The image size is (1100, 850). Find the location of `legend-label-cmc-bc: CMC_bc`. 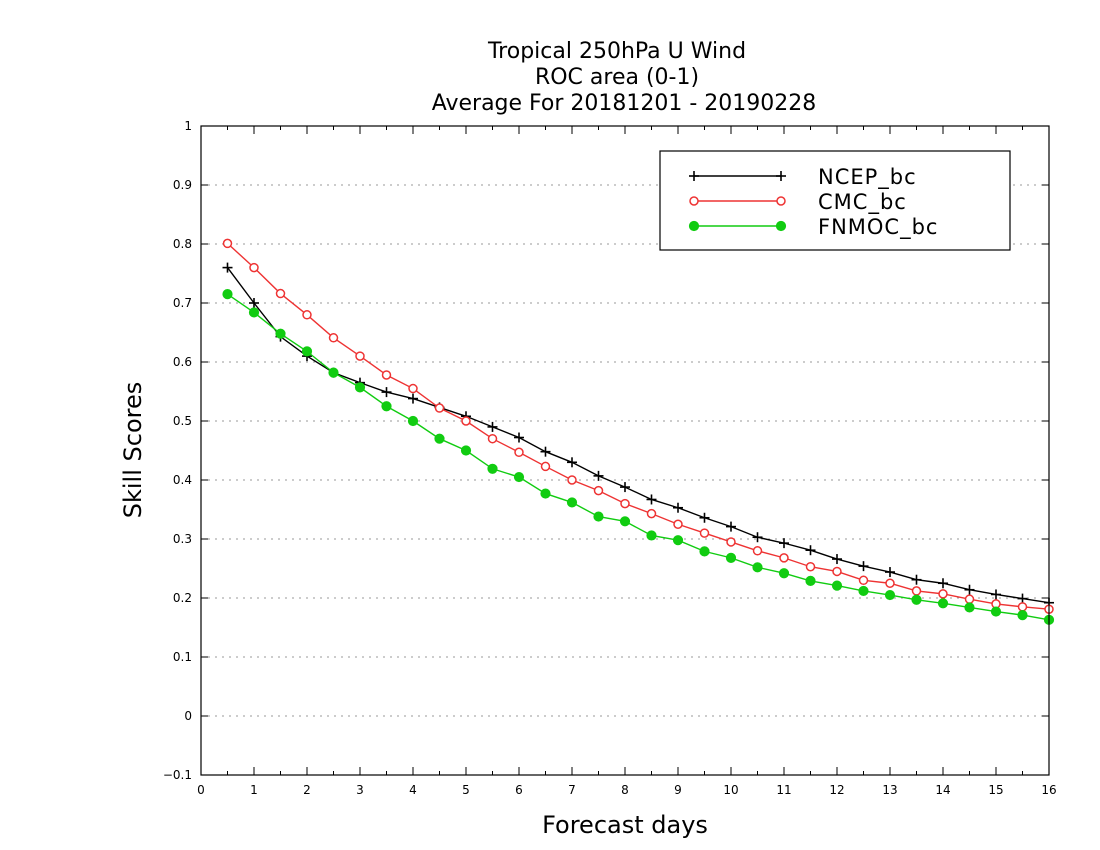

legend-label-cmc-bc: CMC_bc is located at coordinates (862, 202).